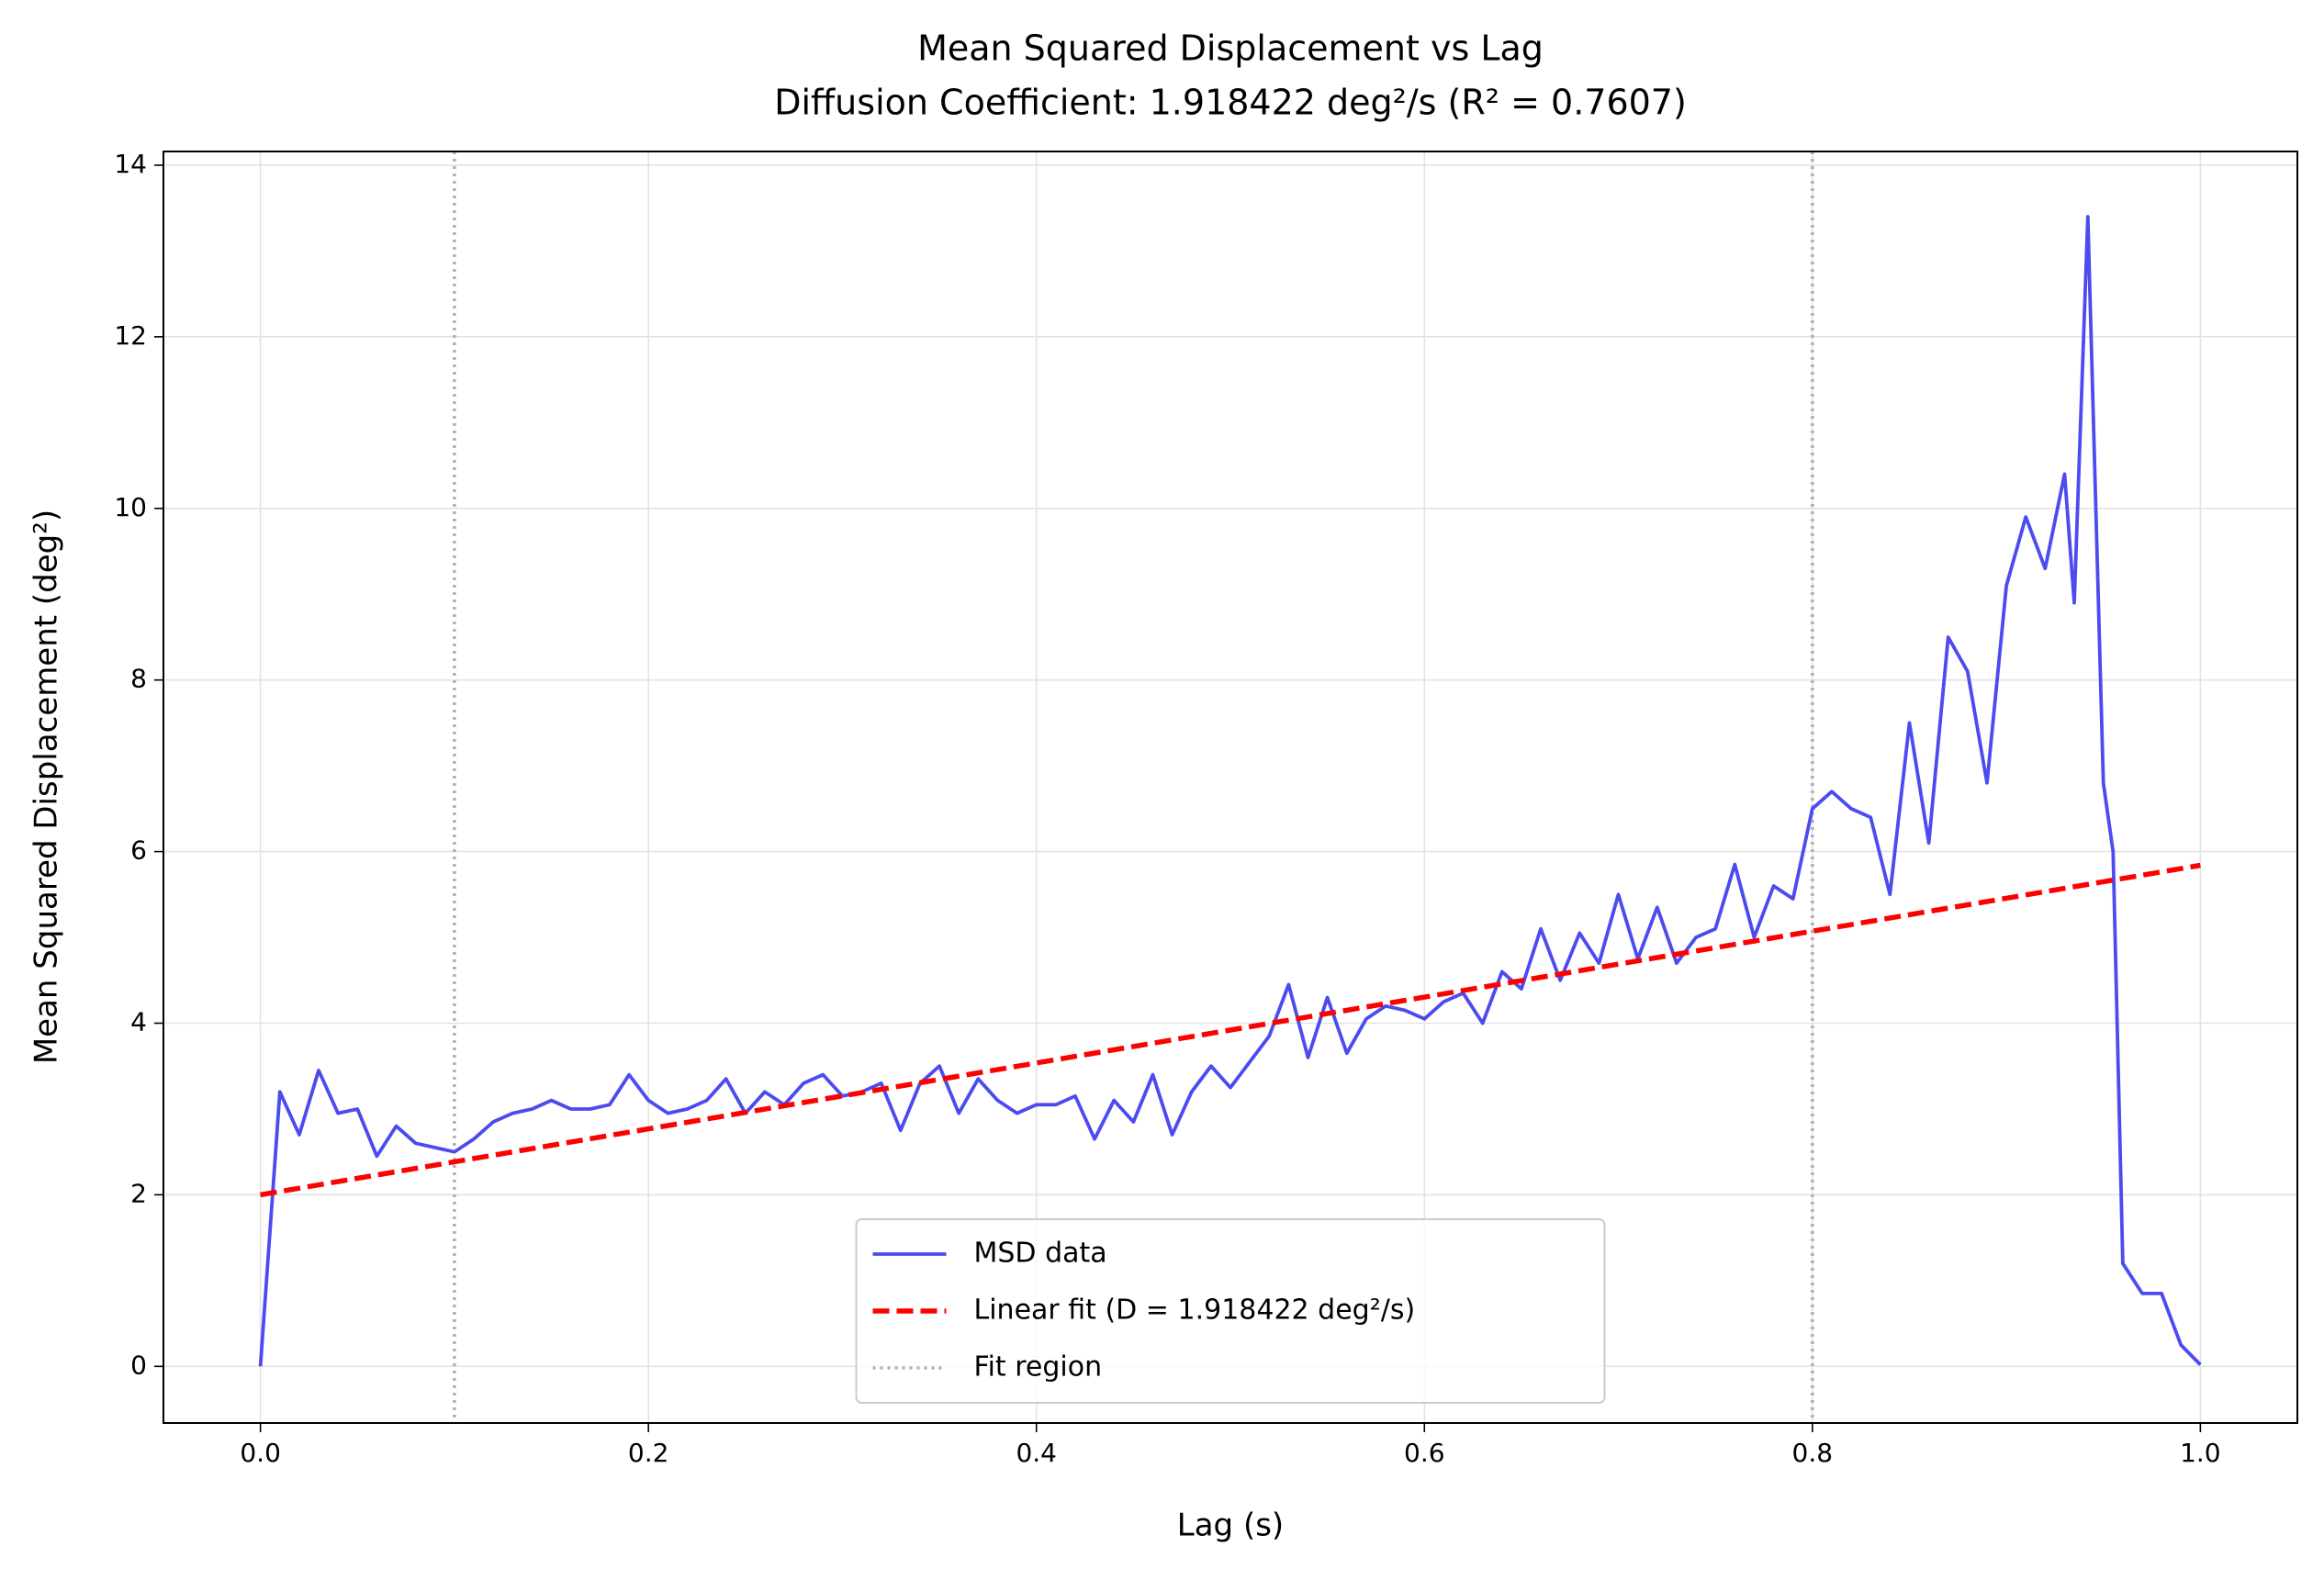 The image size is (2324, 1580). Describe the element at coordinates (1230, 49) in the screenshot. I see `chart-title: Mean Squared Displacement vs Lag` at that location.